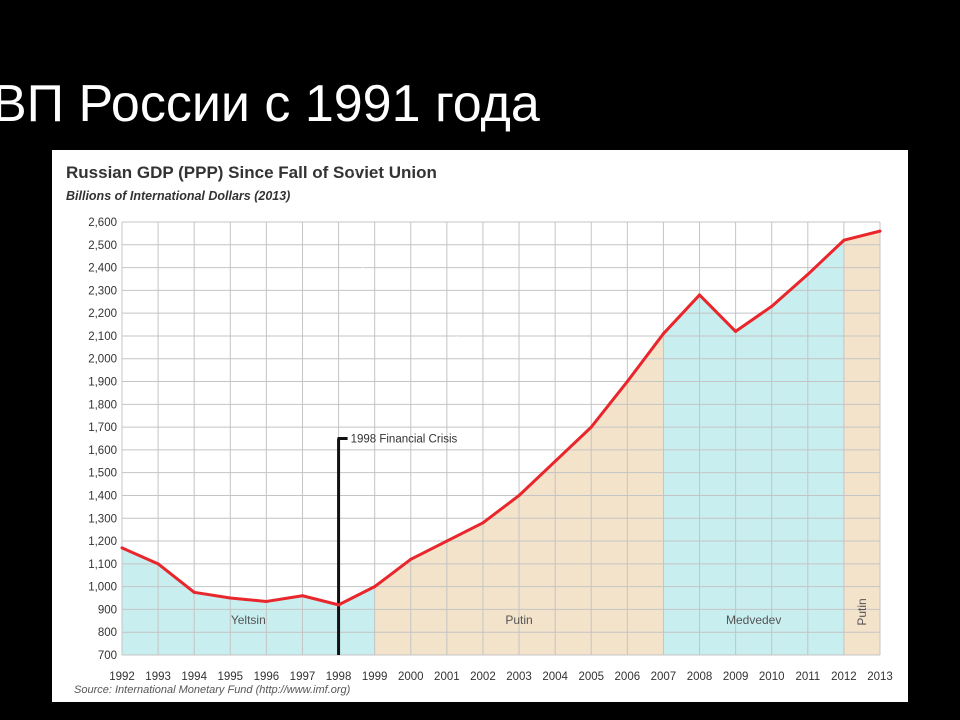 The width and height of the screenshot is (960, 720). What do you see at coordinates (102, 223) in the screenshot?
I see `y-tick-label: 2,600` at bounding box center [102, 223].